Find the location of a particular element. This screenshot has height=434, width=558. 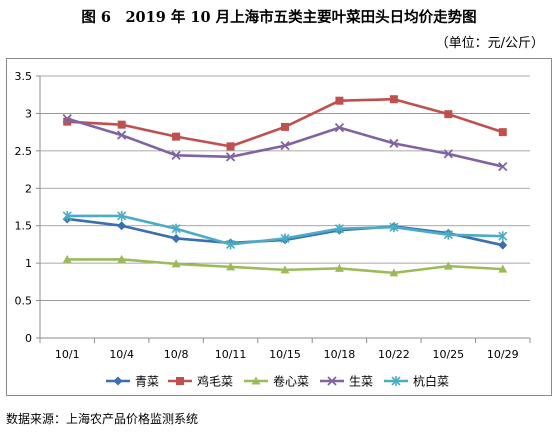

legend-item-1: 鸡毛菜 is located at coordinates (200, 381).